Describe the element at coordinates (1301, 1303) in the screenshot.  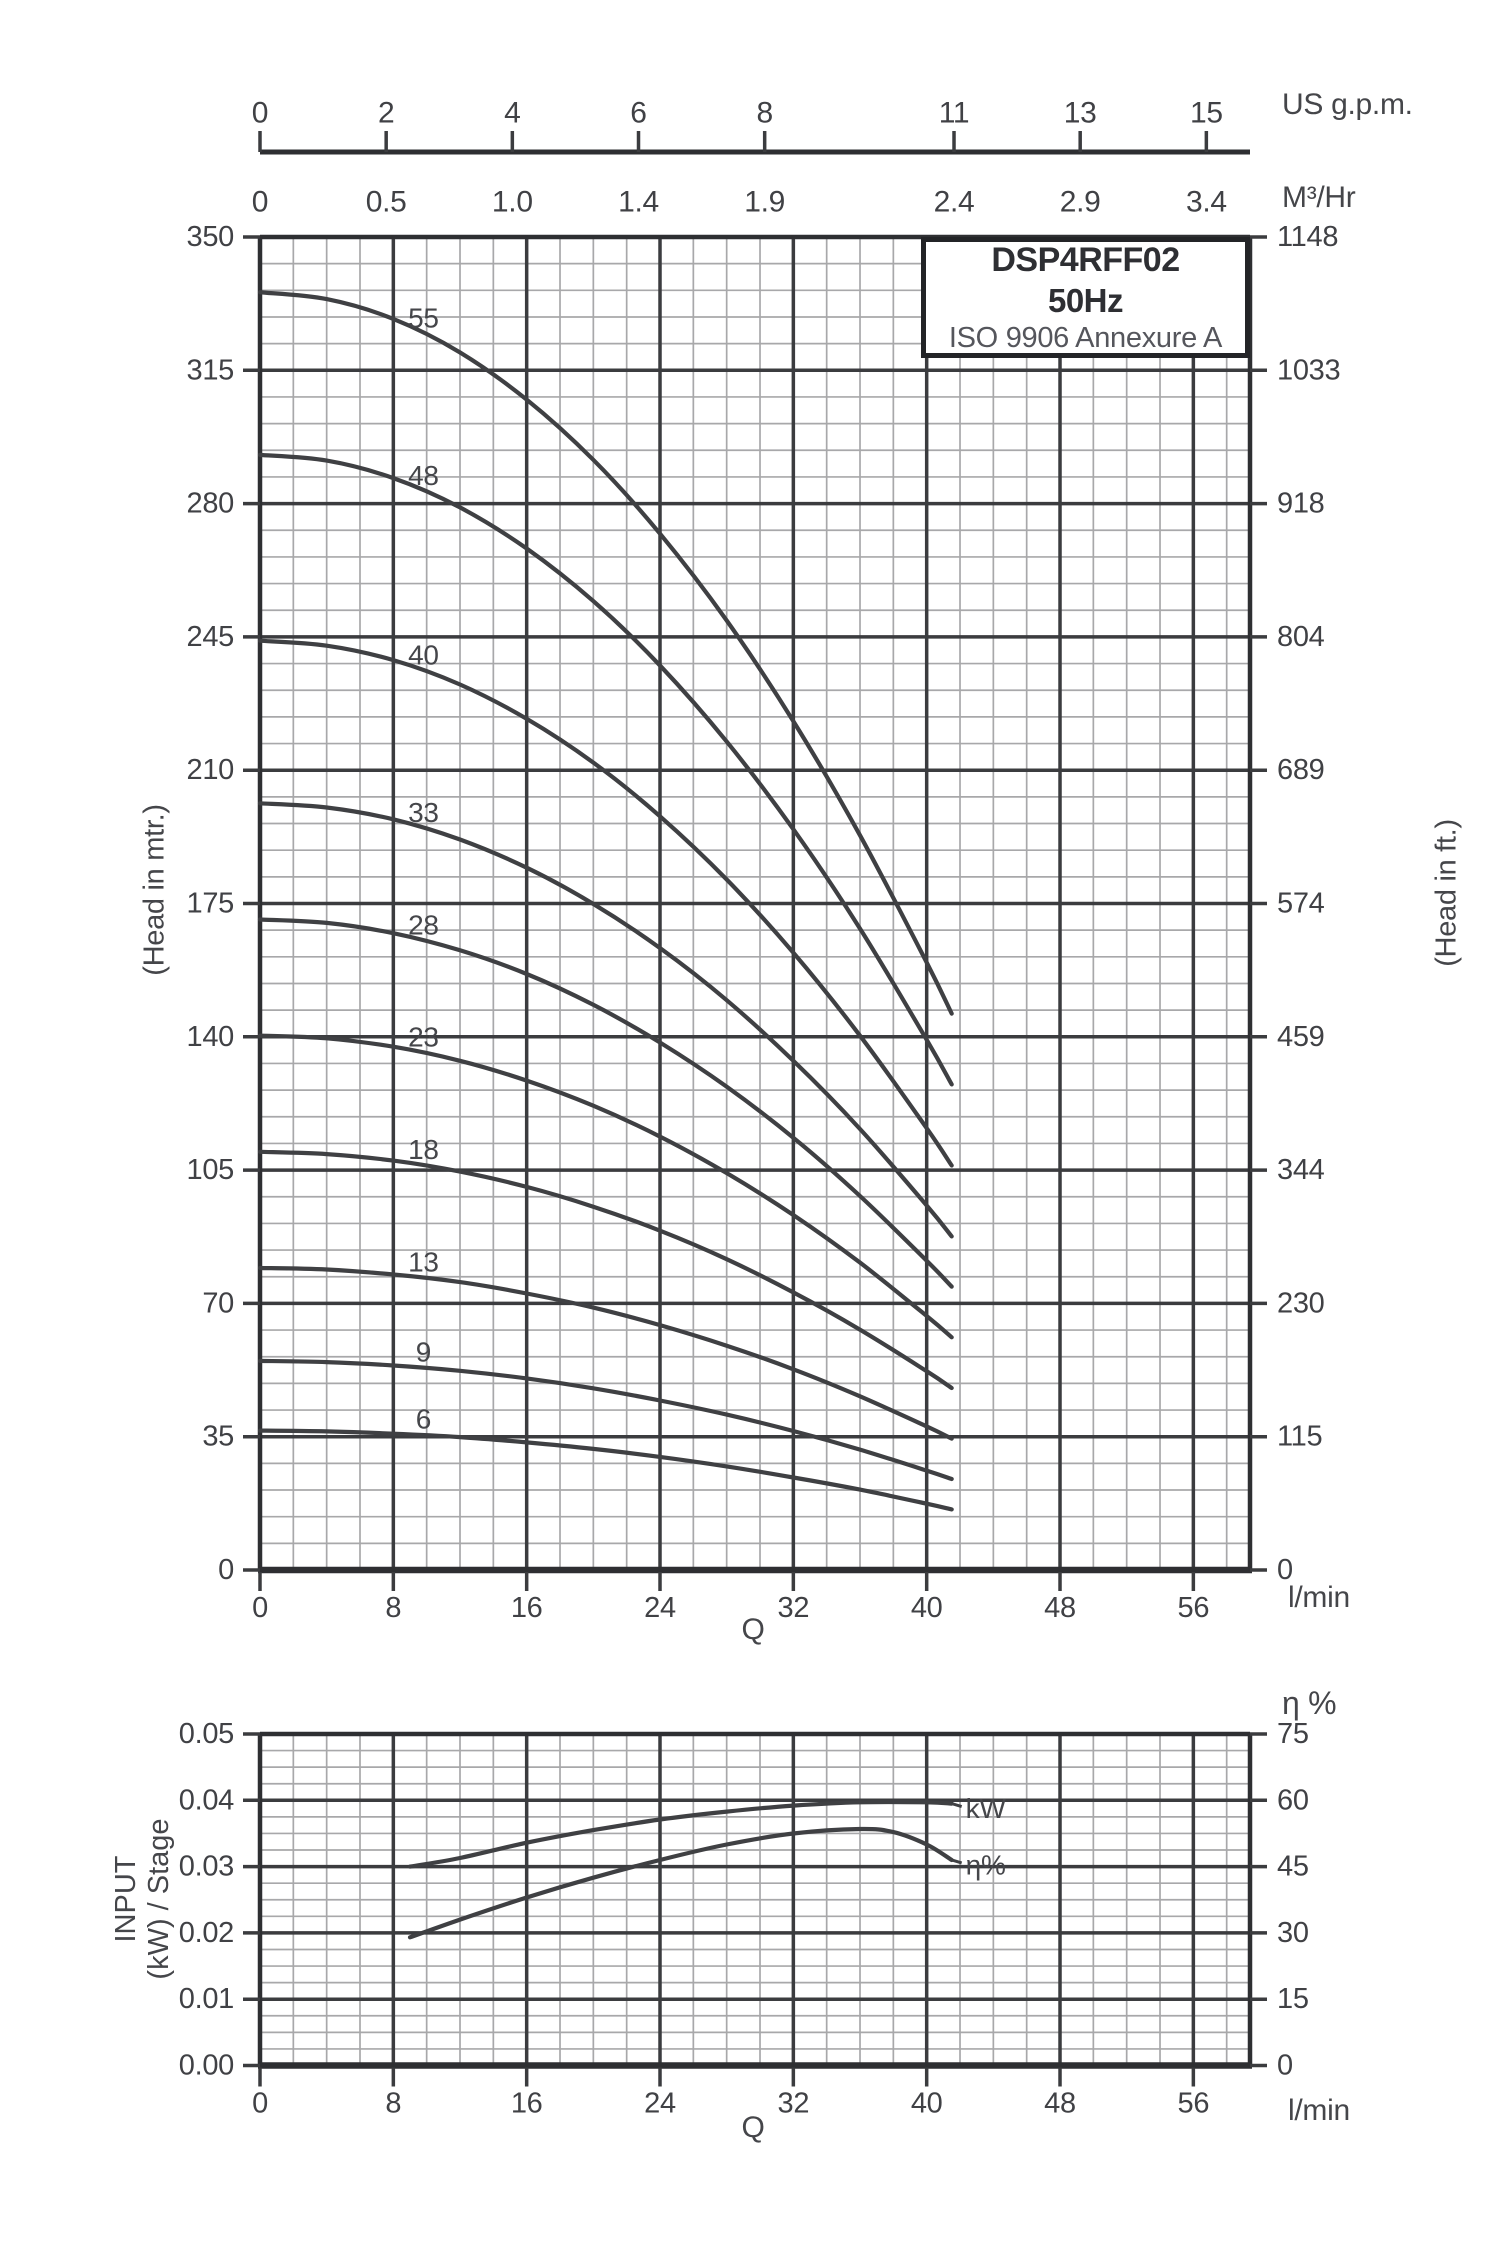
I see `y-right-tick-label: 230` at that location.